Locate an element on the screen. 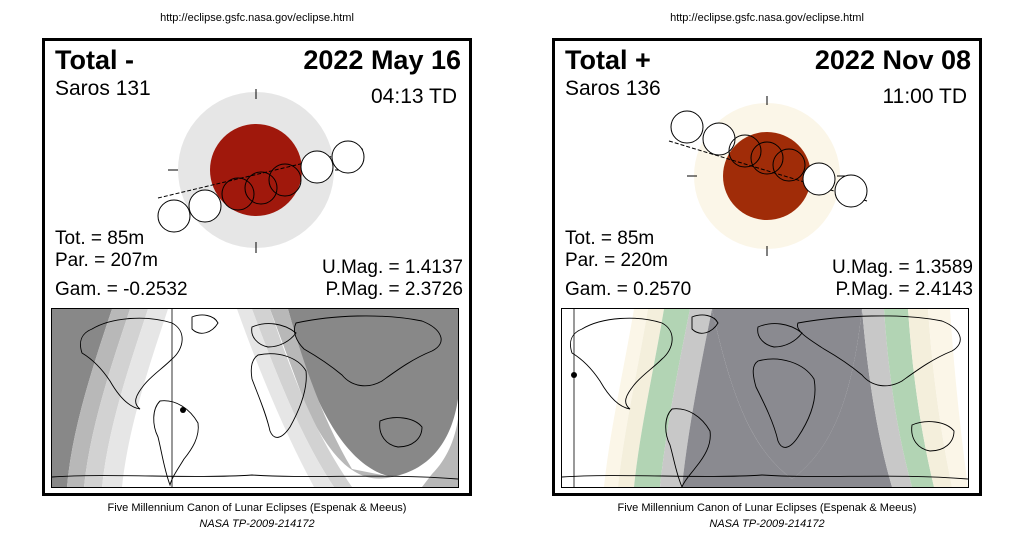 The image size is (1024, 554). penumbral-magnitude: P.Mag. = 2.3726 is located at coordinates (394, 289).